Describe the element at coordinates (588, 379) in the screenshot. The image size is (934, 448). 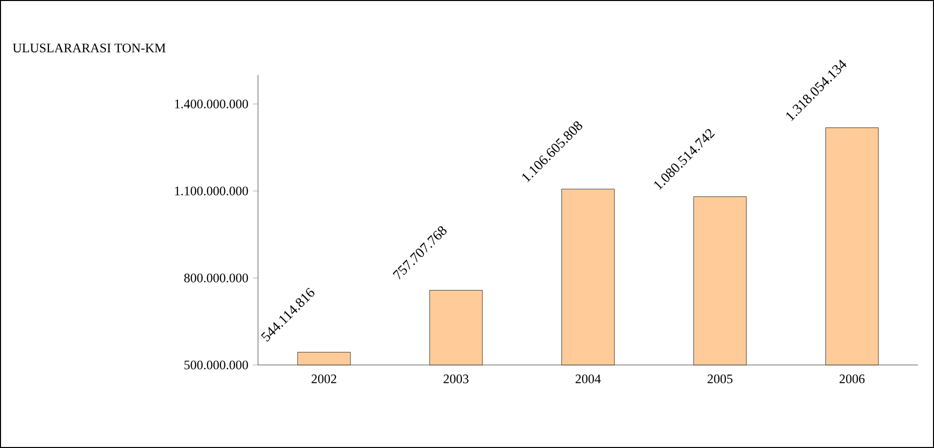
I see `x-tick-label: 2004` at that location.